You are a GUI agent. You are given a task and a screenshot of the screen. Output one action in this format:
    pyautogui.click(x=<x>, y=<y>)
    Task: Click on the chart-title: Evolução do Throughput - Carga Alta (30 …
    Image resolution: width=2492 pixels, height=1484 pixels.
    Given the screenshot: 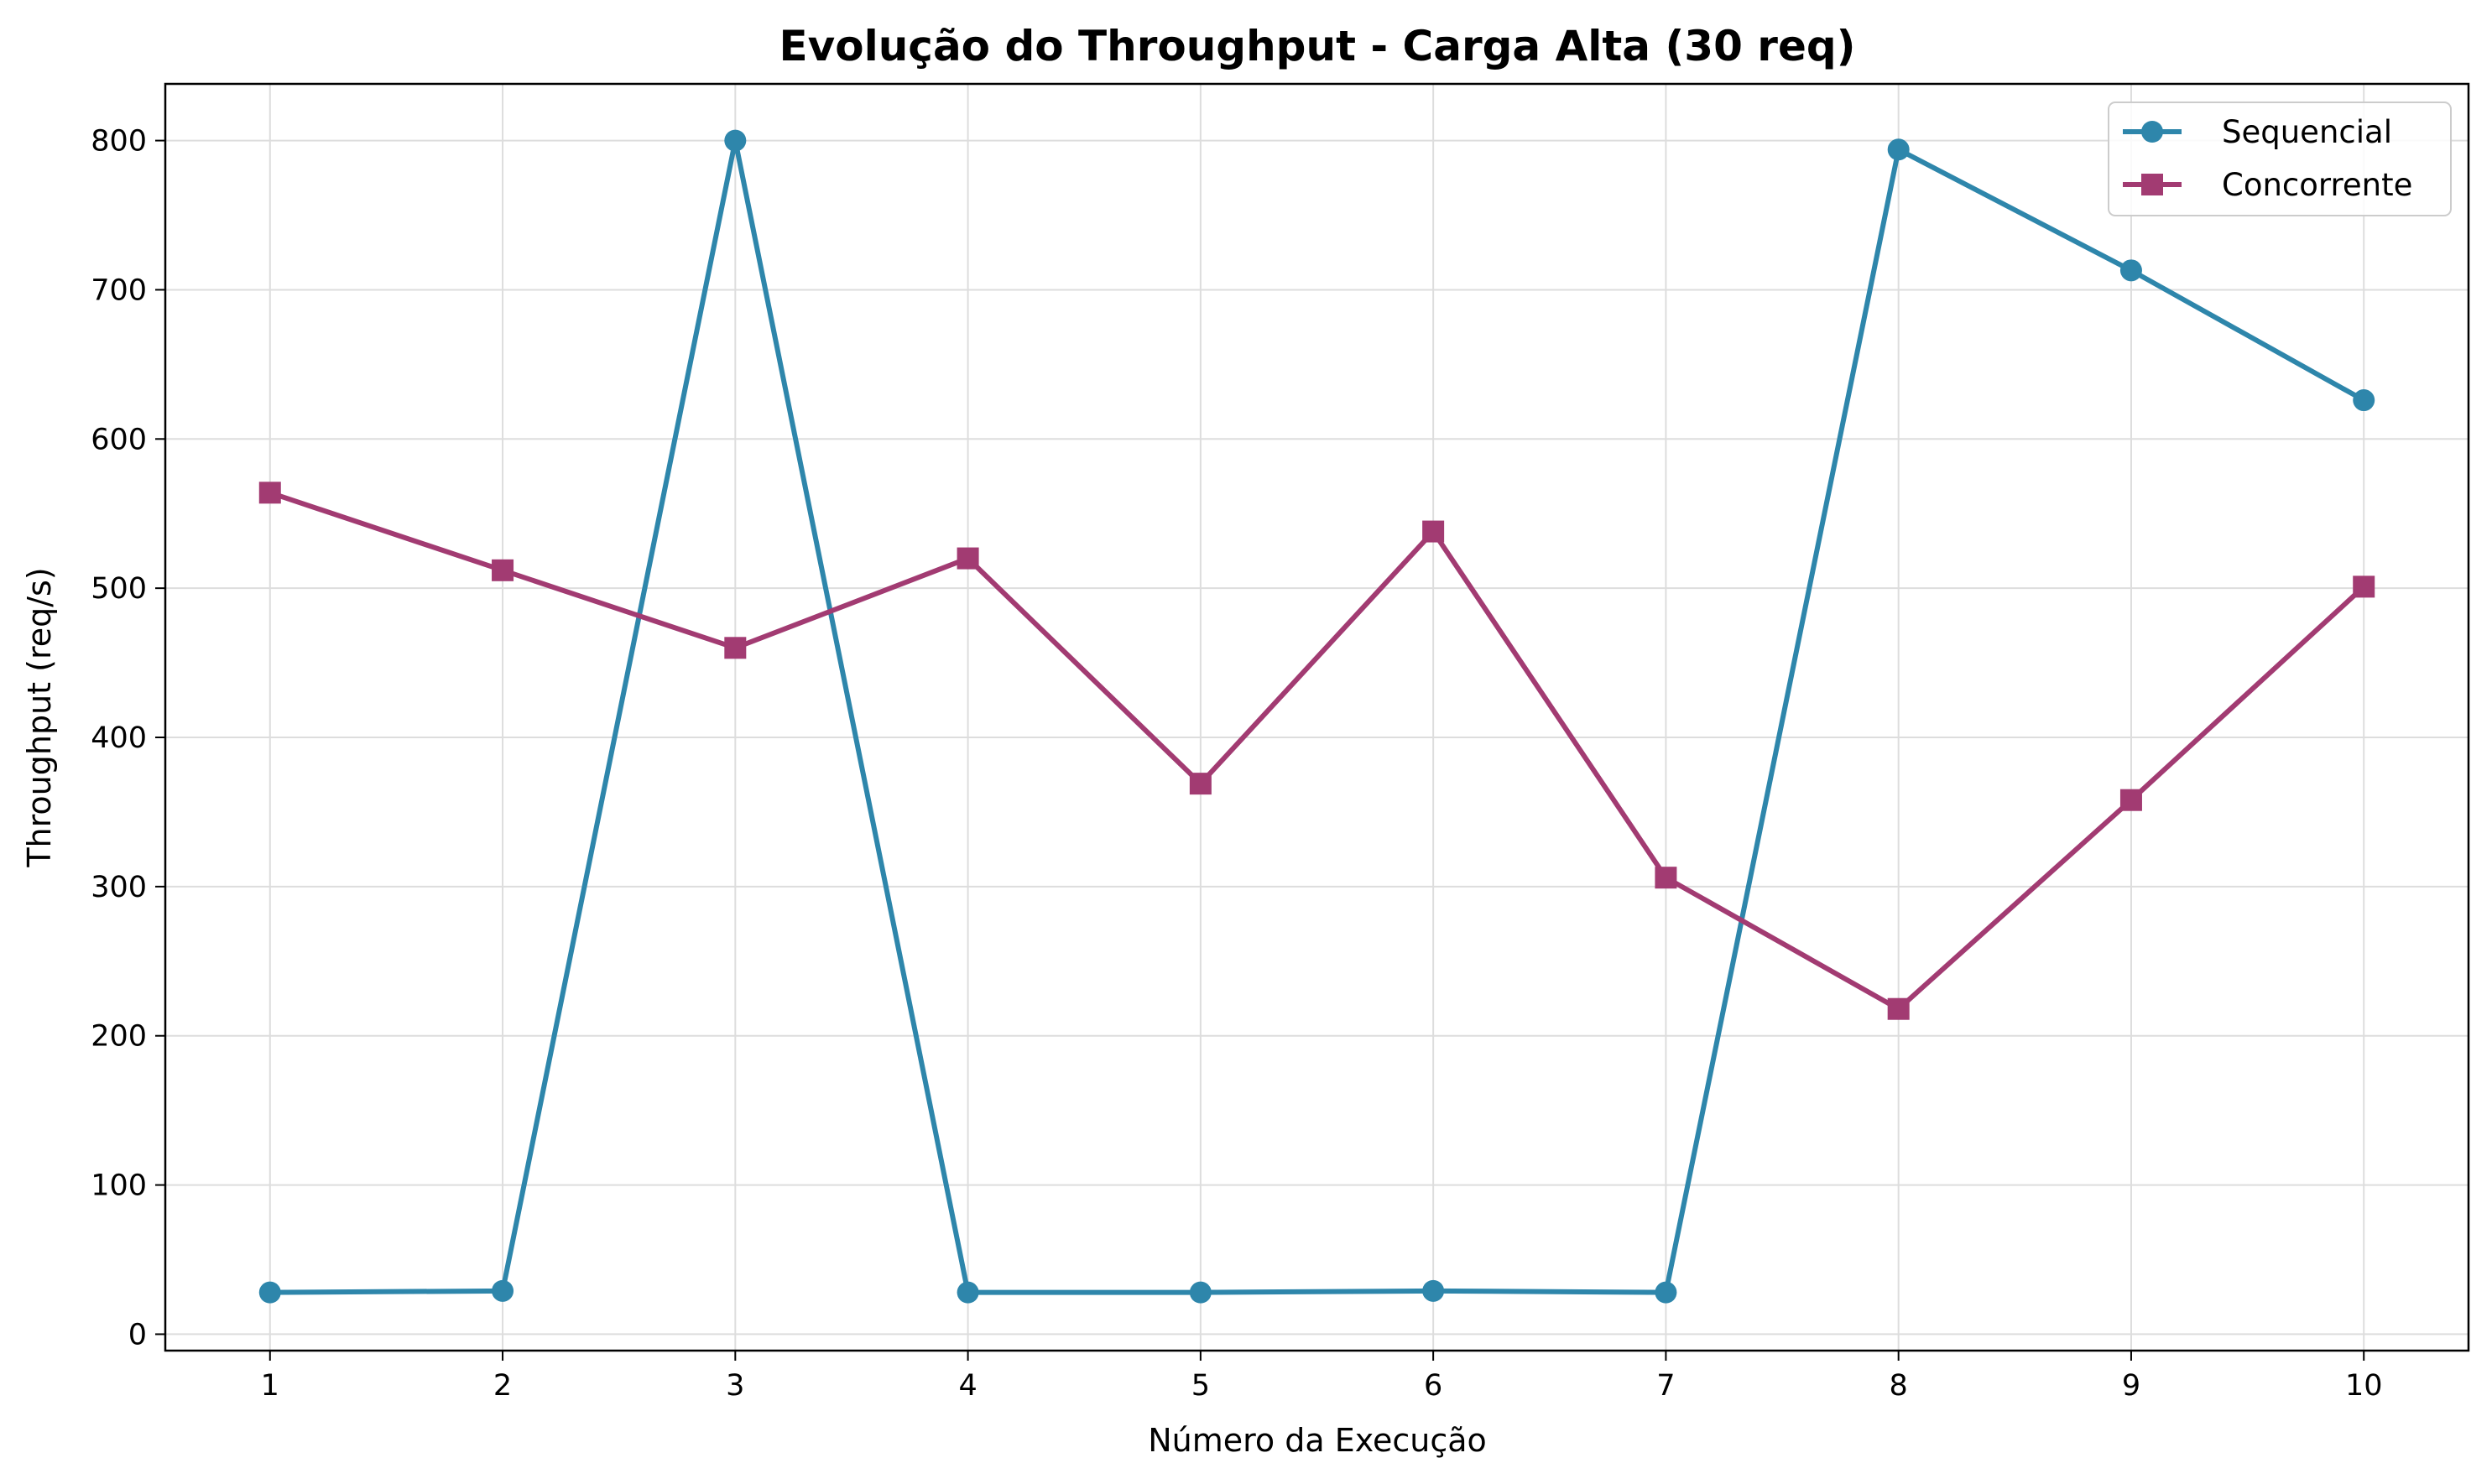 What is the action you would take?
    pyautogui.click(x=1317, y=46)
    